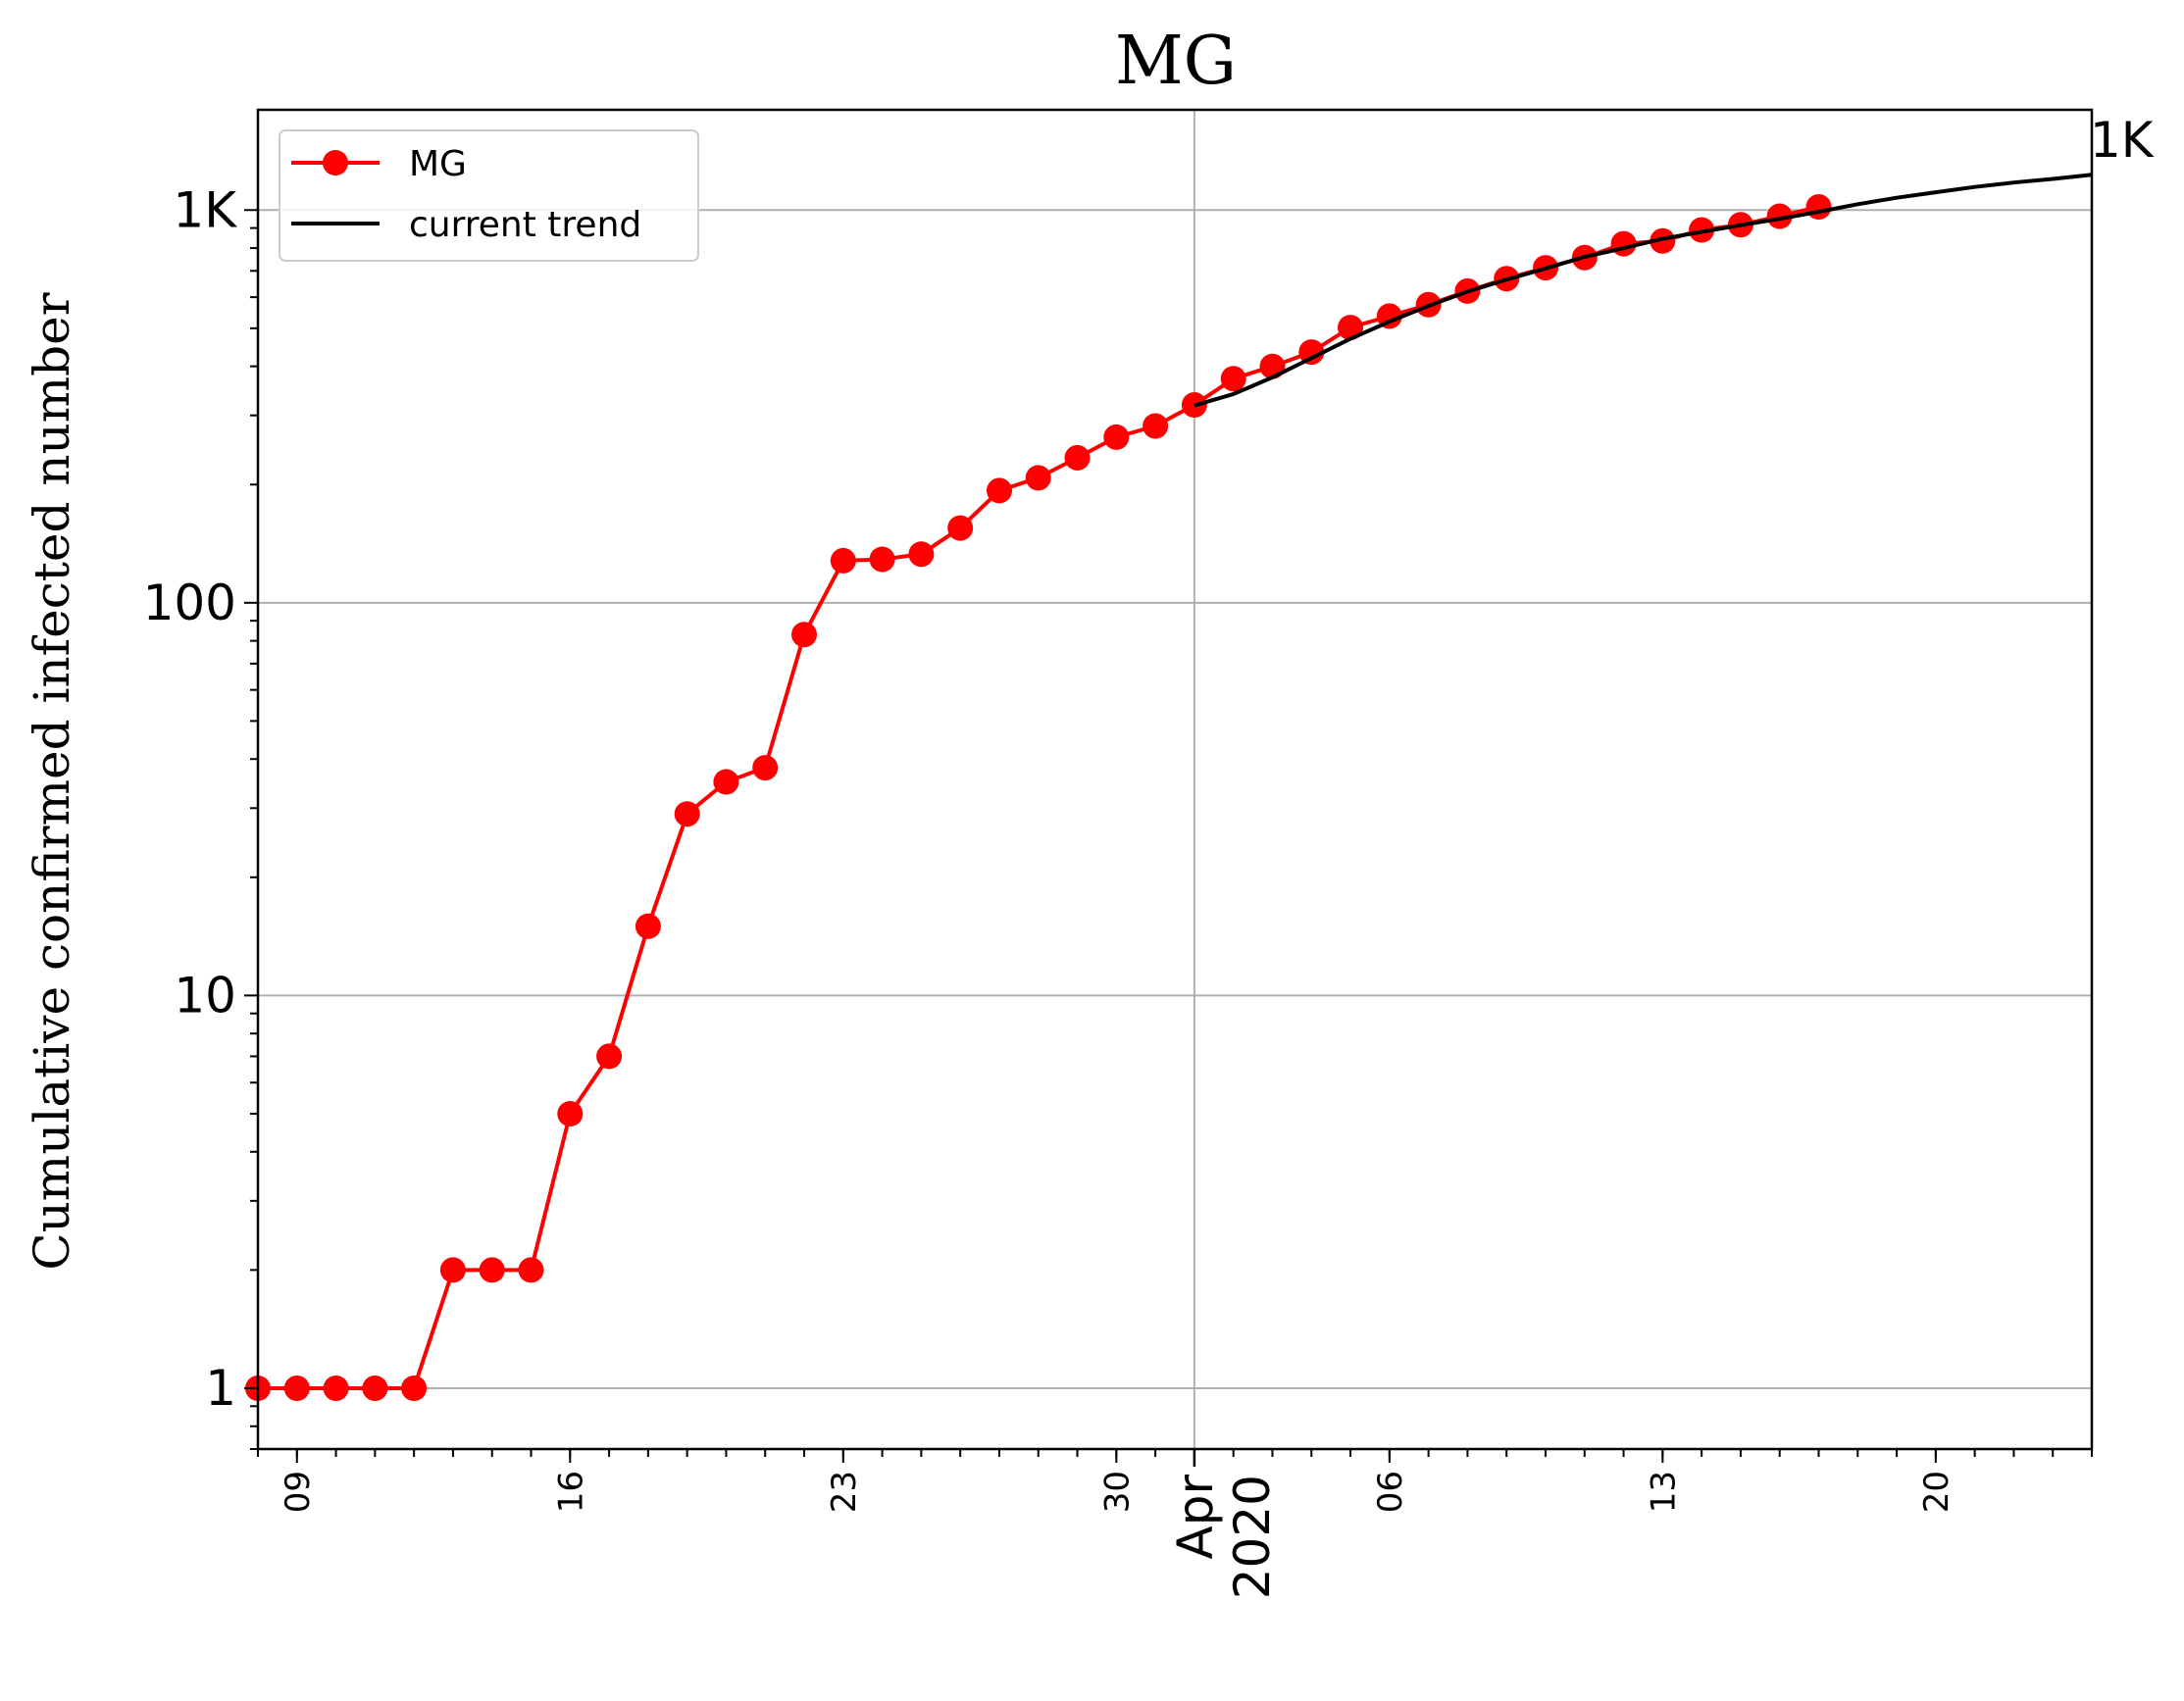 This screenshot has width=2184, height=1701. What do you see at coordinates (525, 225) in the screenshot?
I see `legend-label-current-trend: current trend` at bounding box center [525, 225].